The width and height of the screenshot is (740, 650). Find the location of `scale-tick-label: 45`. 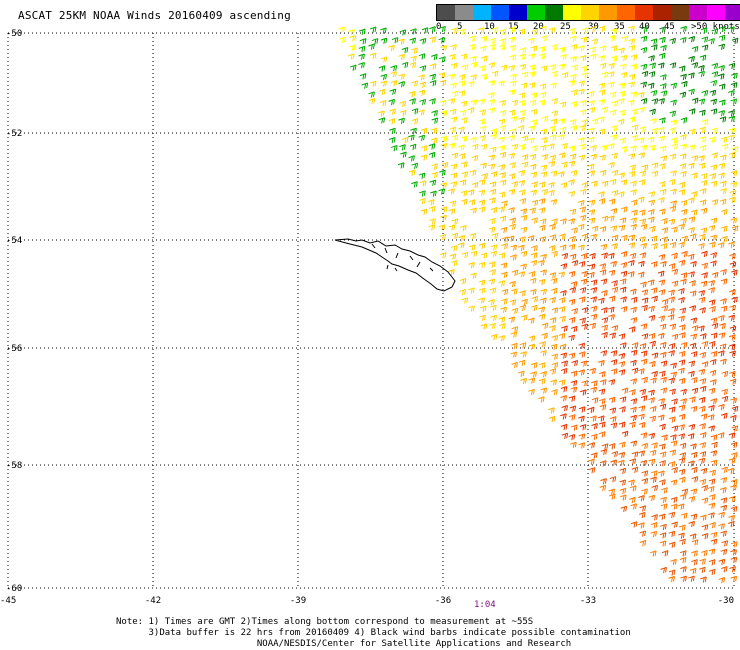

scale-tick-label: 45 is located at coordinates (669, 27).